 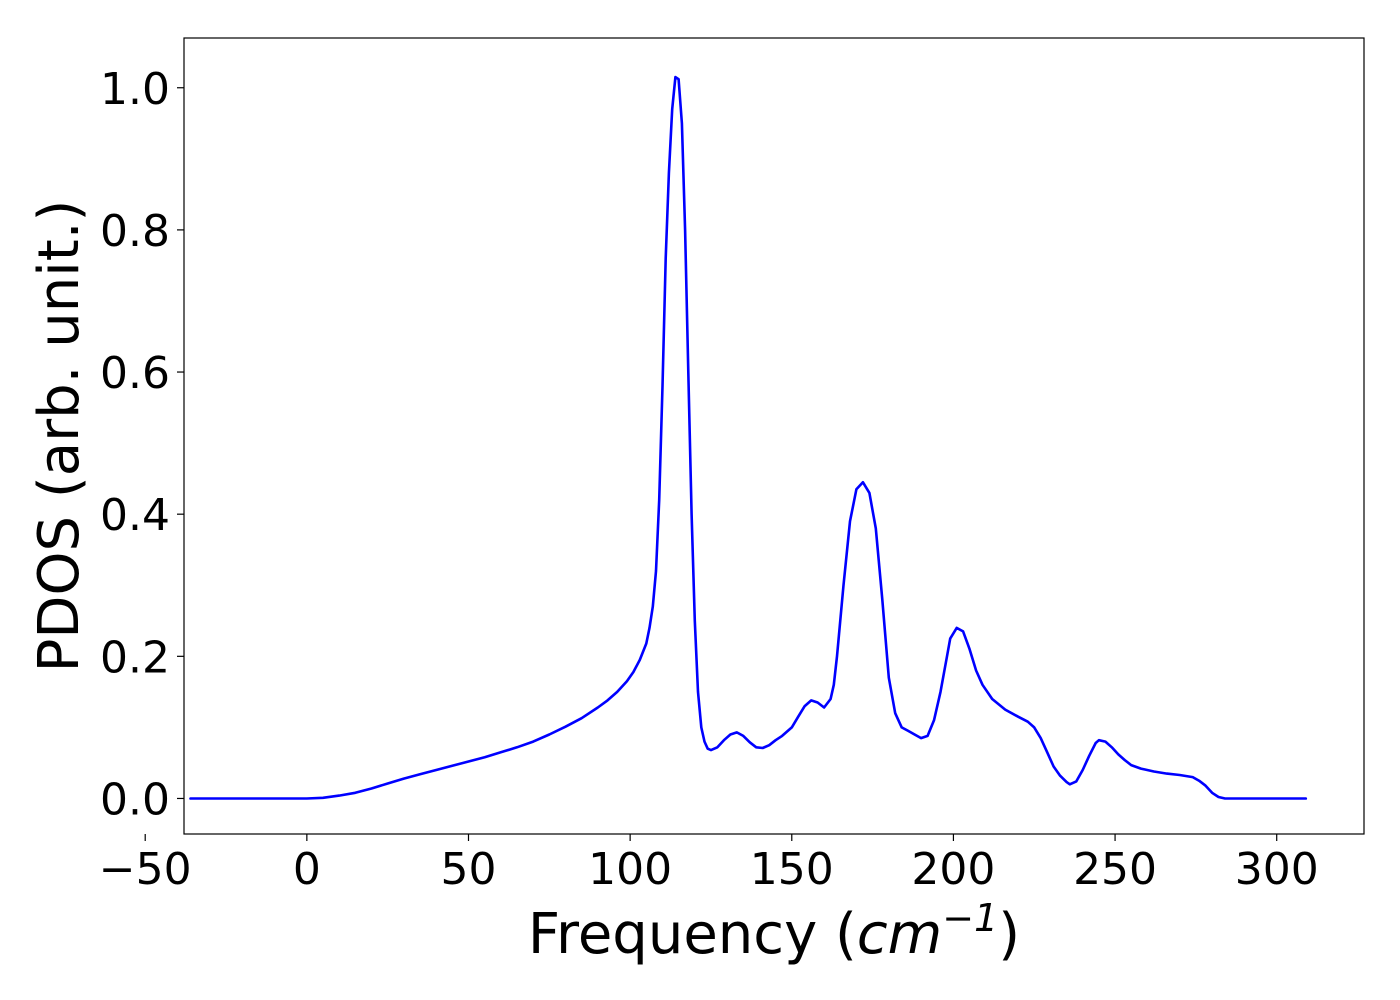 I want to click on x-tick-label: 200, so click(x=953, y=869).